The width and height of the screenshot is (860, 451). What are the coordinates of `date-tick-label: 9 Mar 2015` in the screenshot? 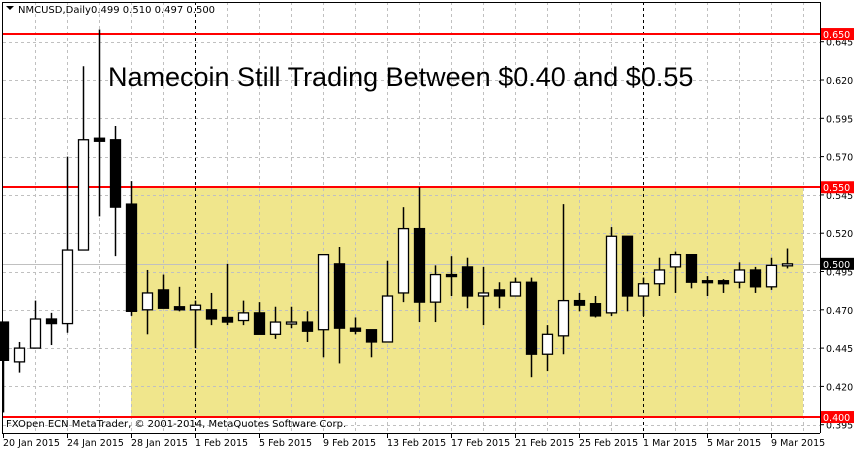 It's located at (798, 443).